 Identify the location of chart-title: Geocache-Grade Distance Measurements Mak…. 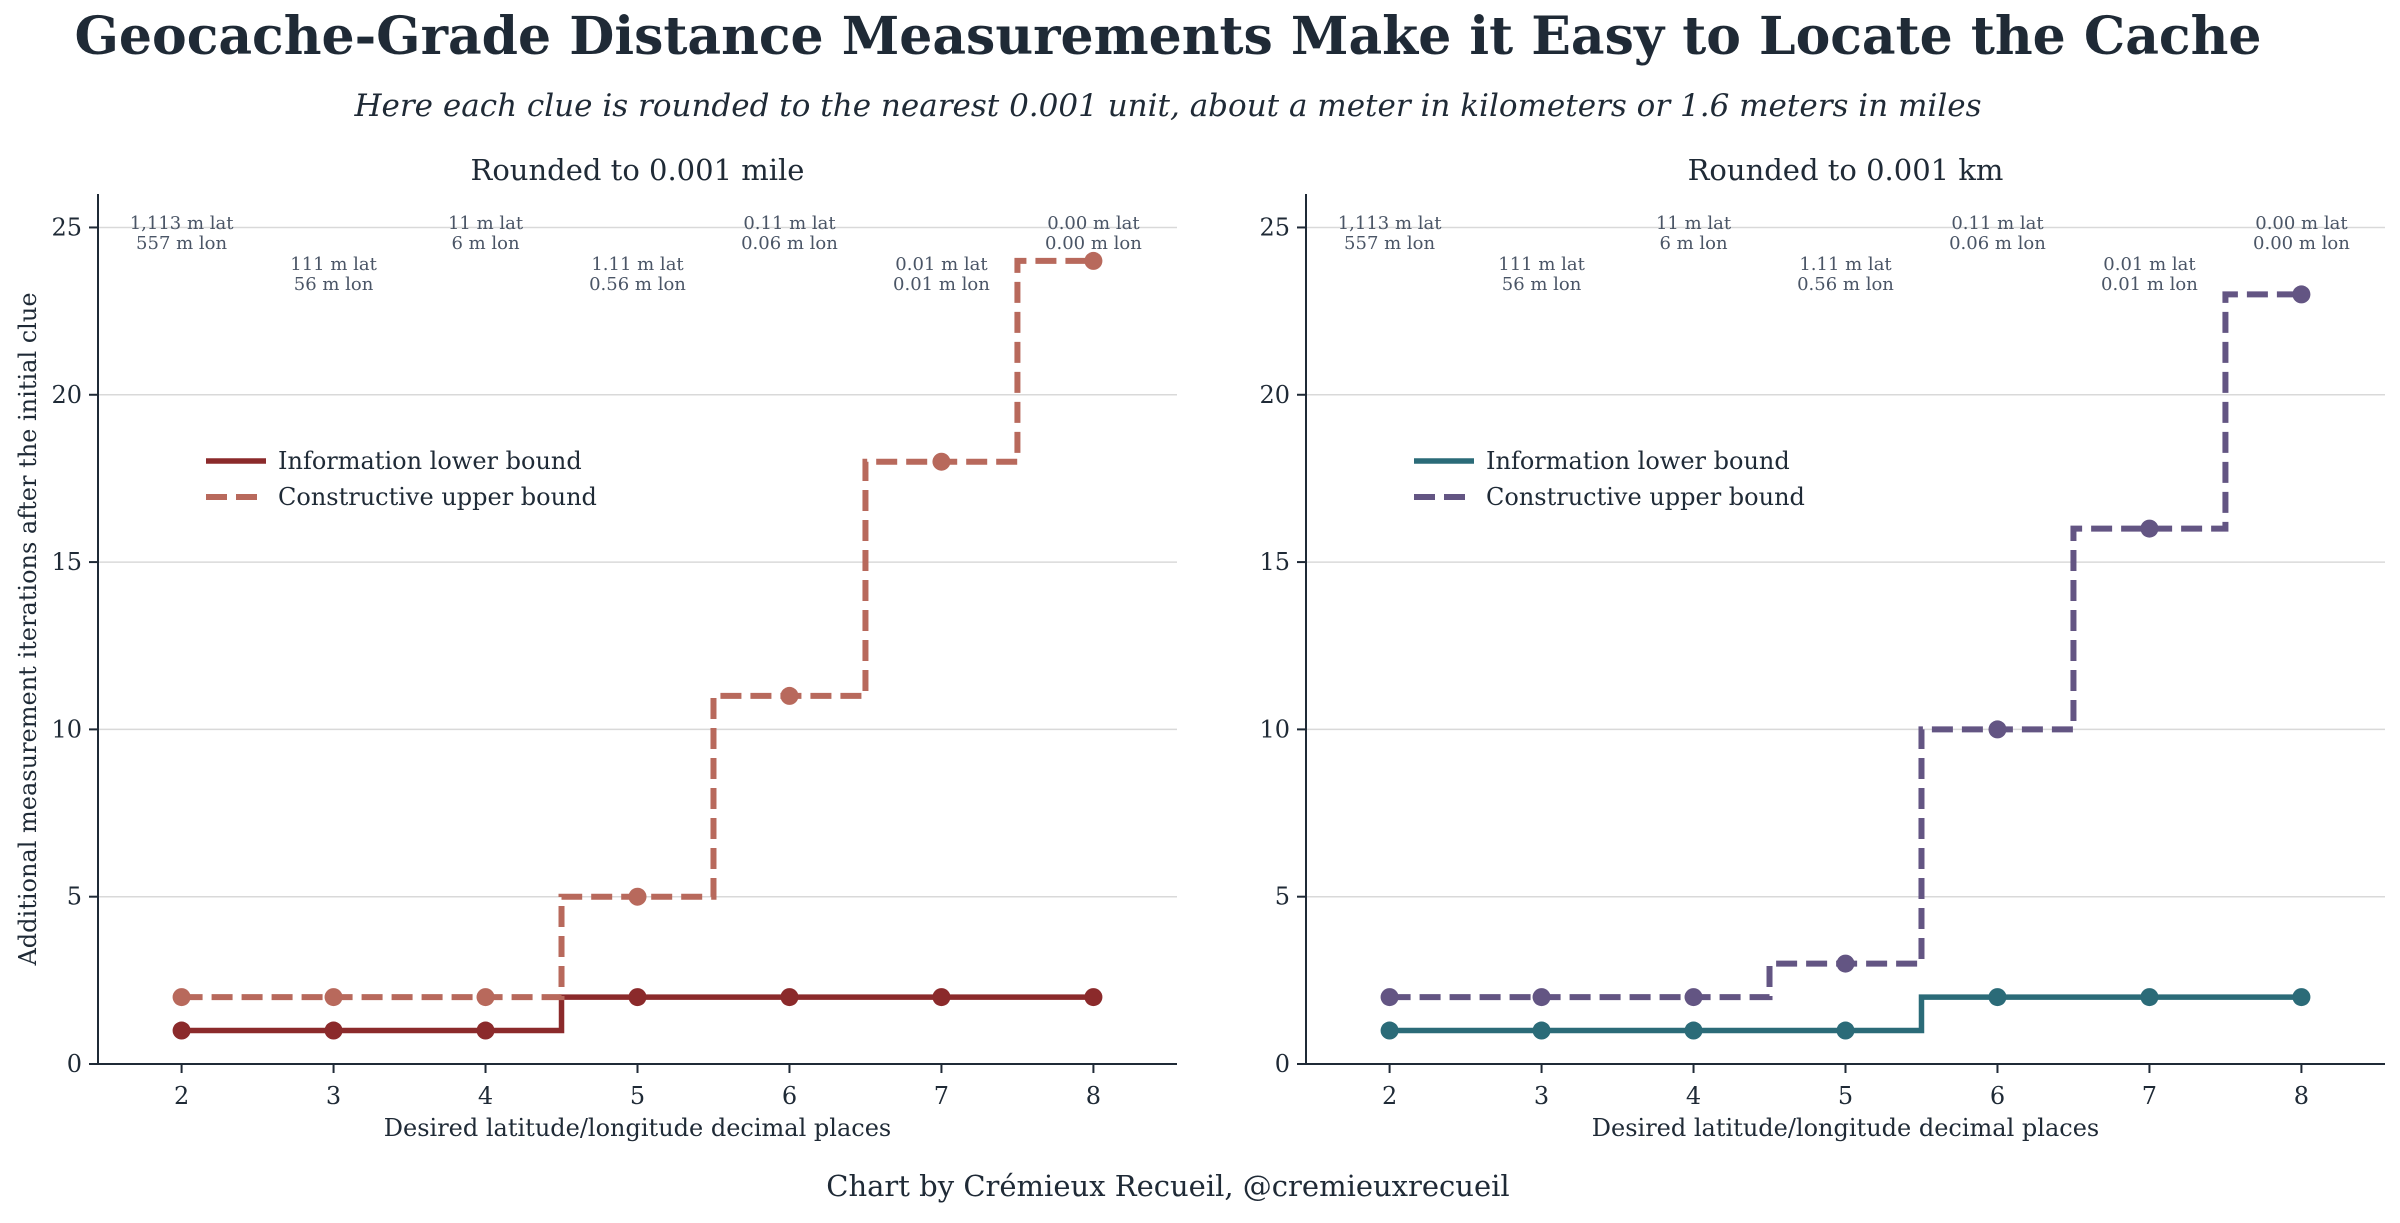
(1168, 36).